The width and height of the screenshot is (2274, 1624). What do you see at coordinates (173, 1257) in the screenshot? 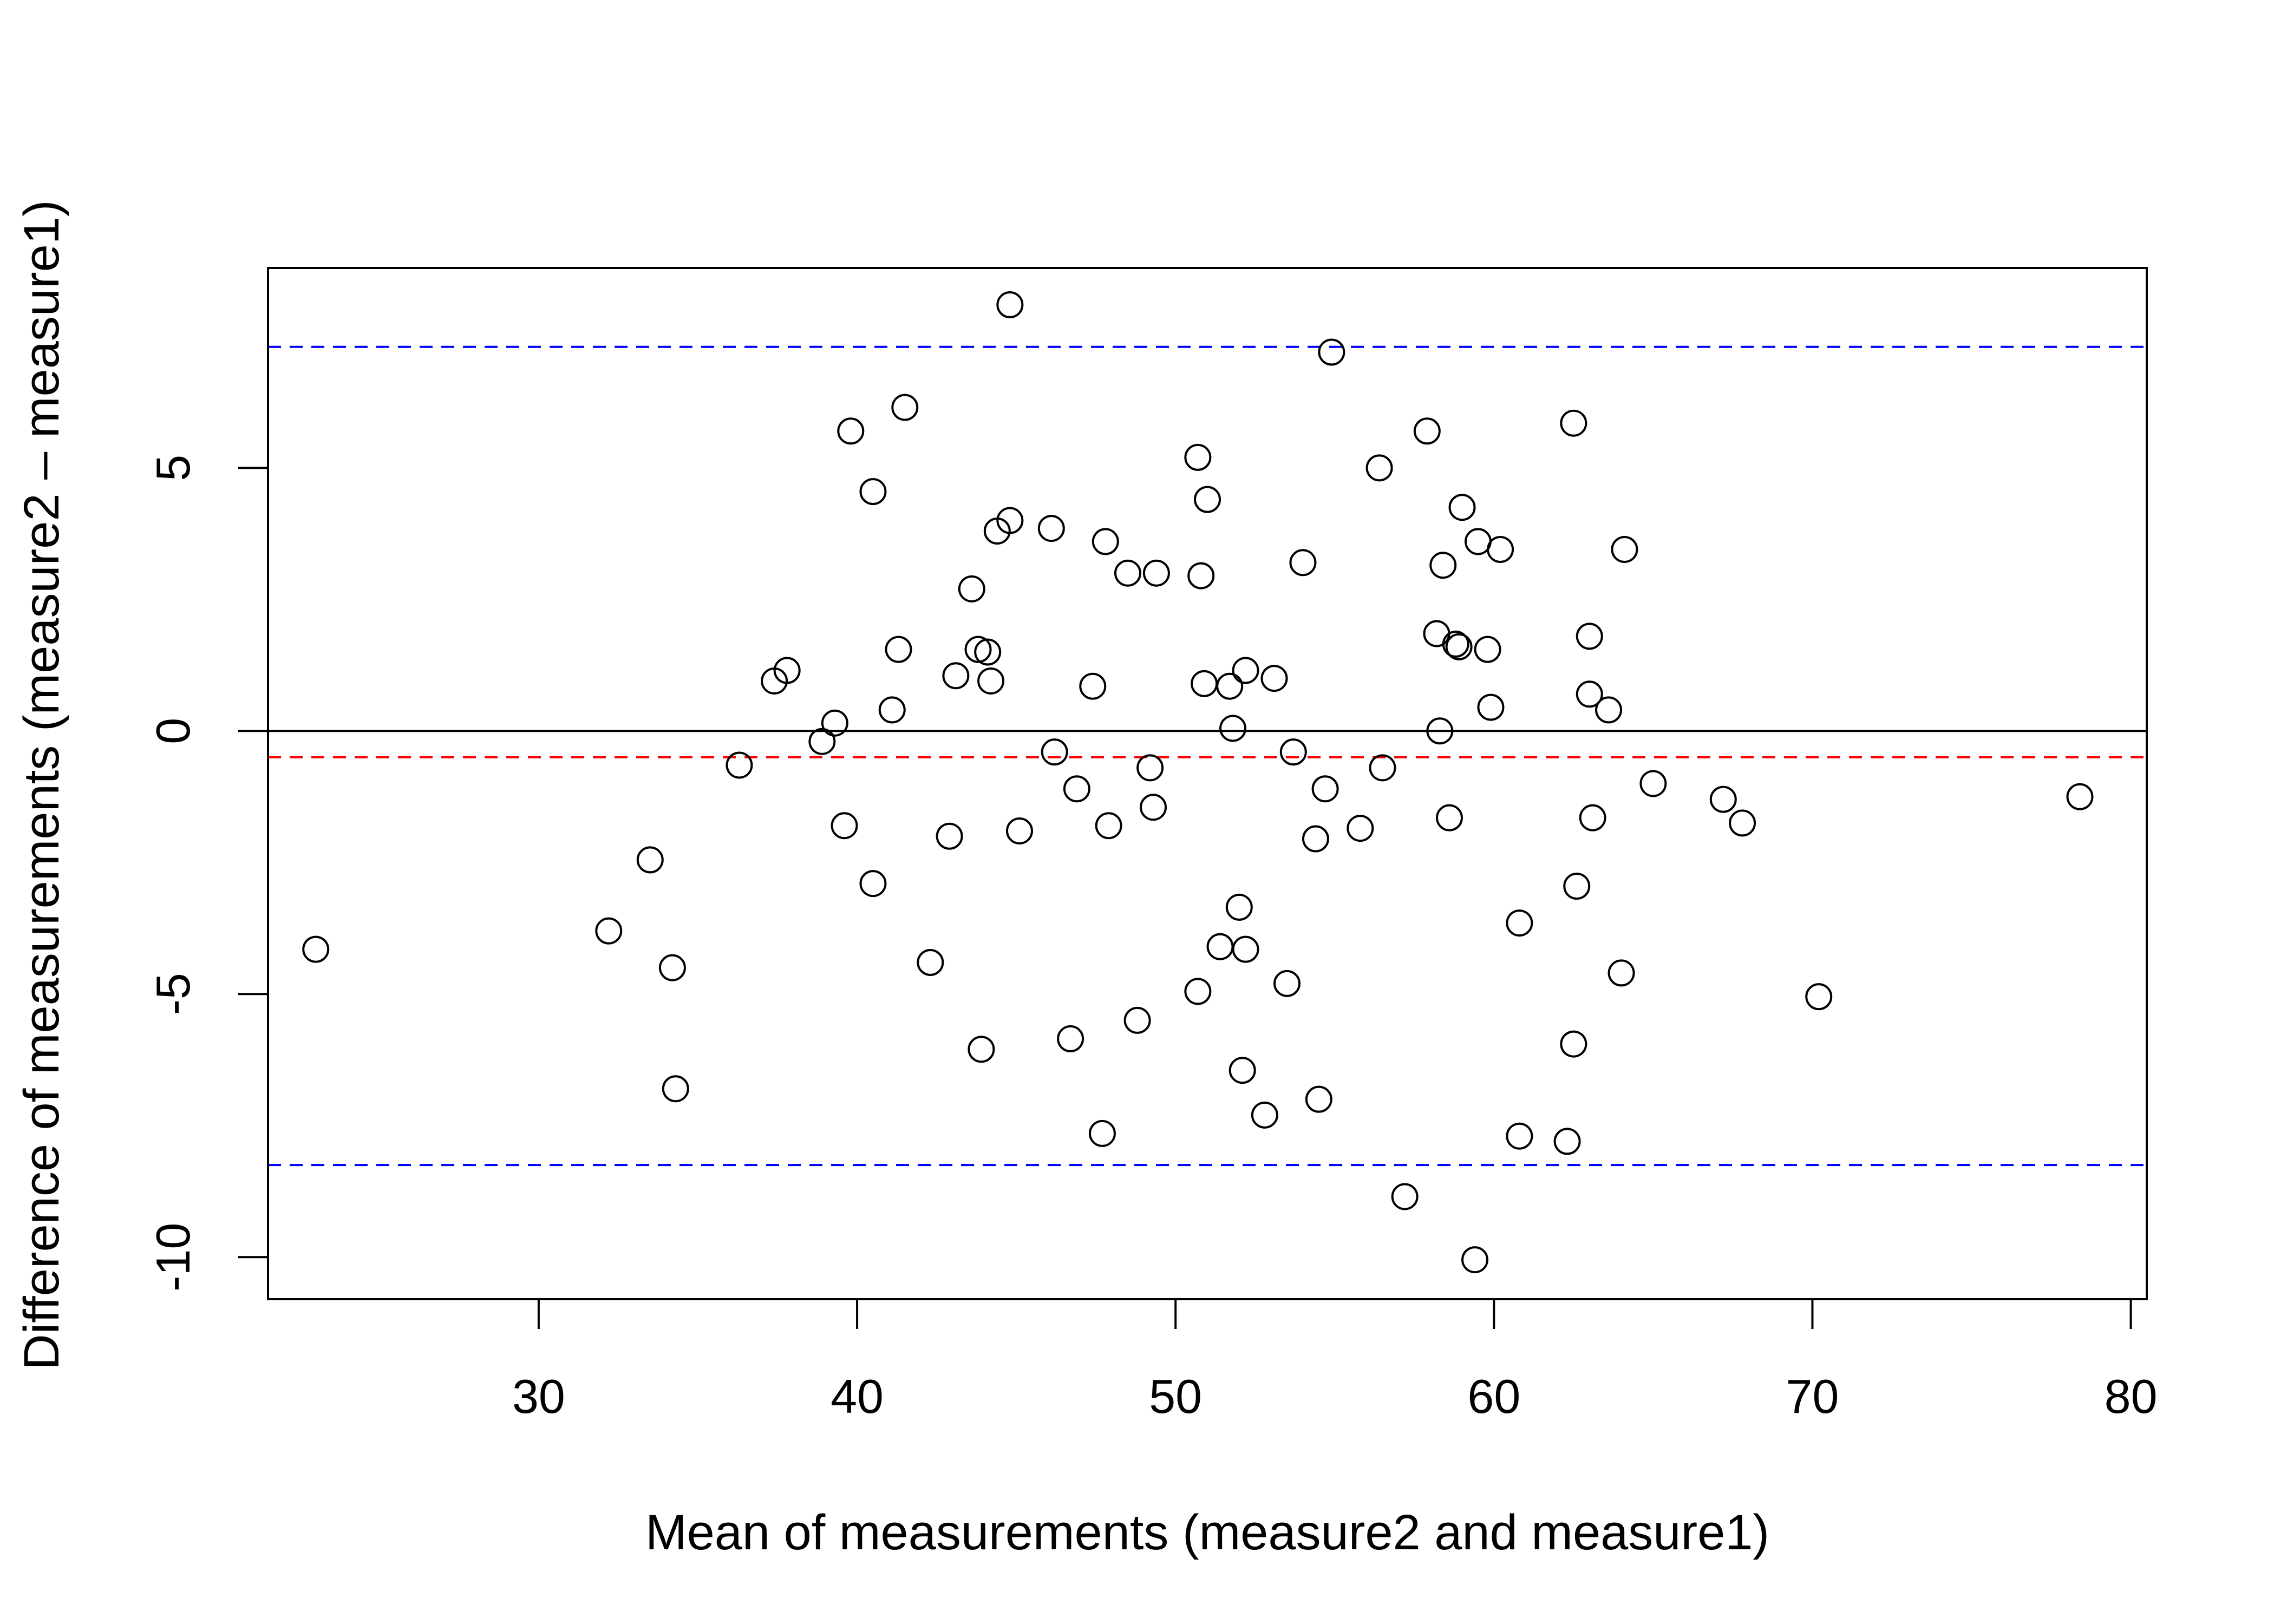
I see `y-tick-label: -10` at bounding box center [173, 1257].